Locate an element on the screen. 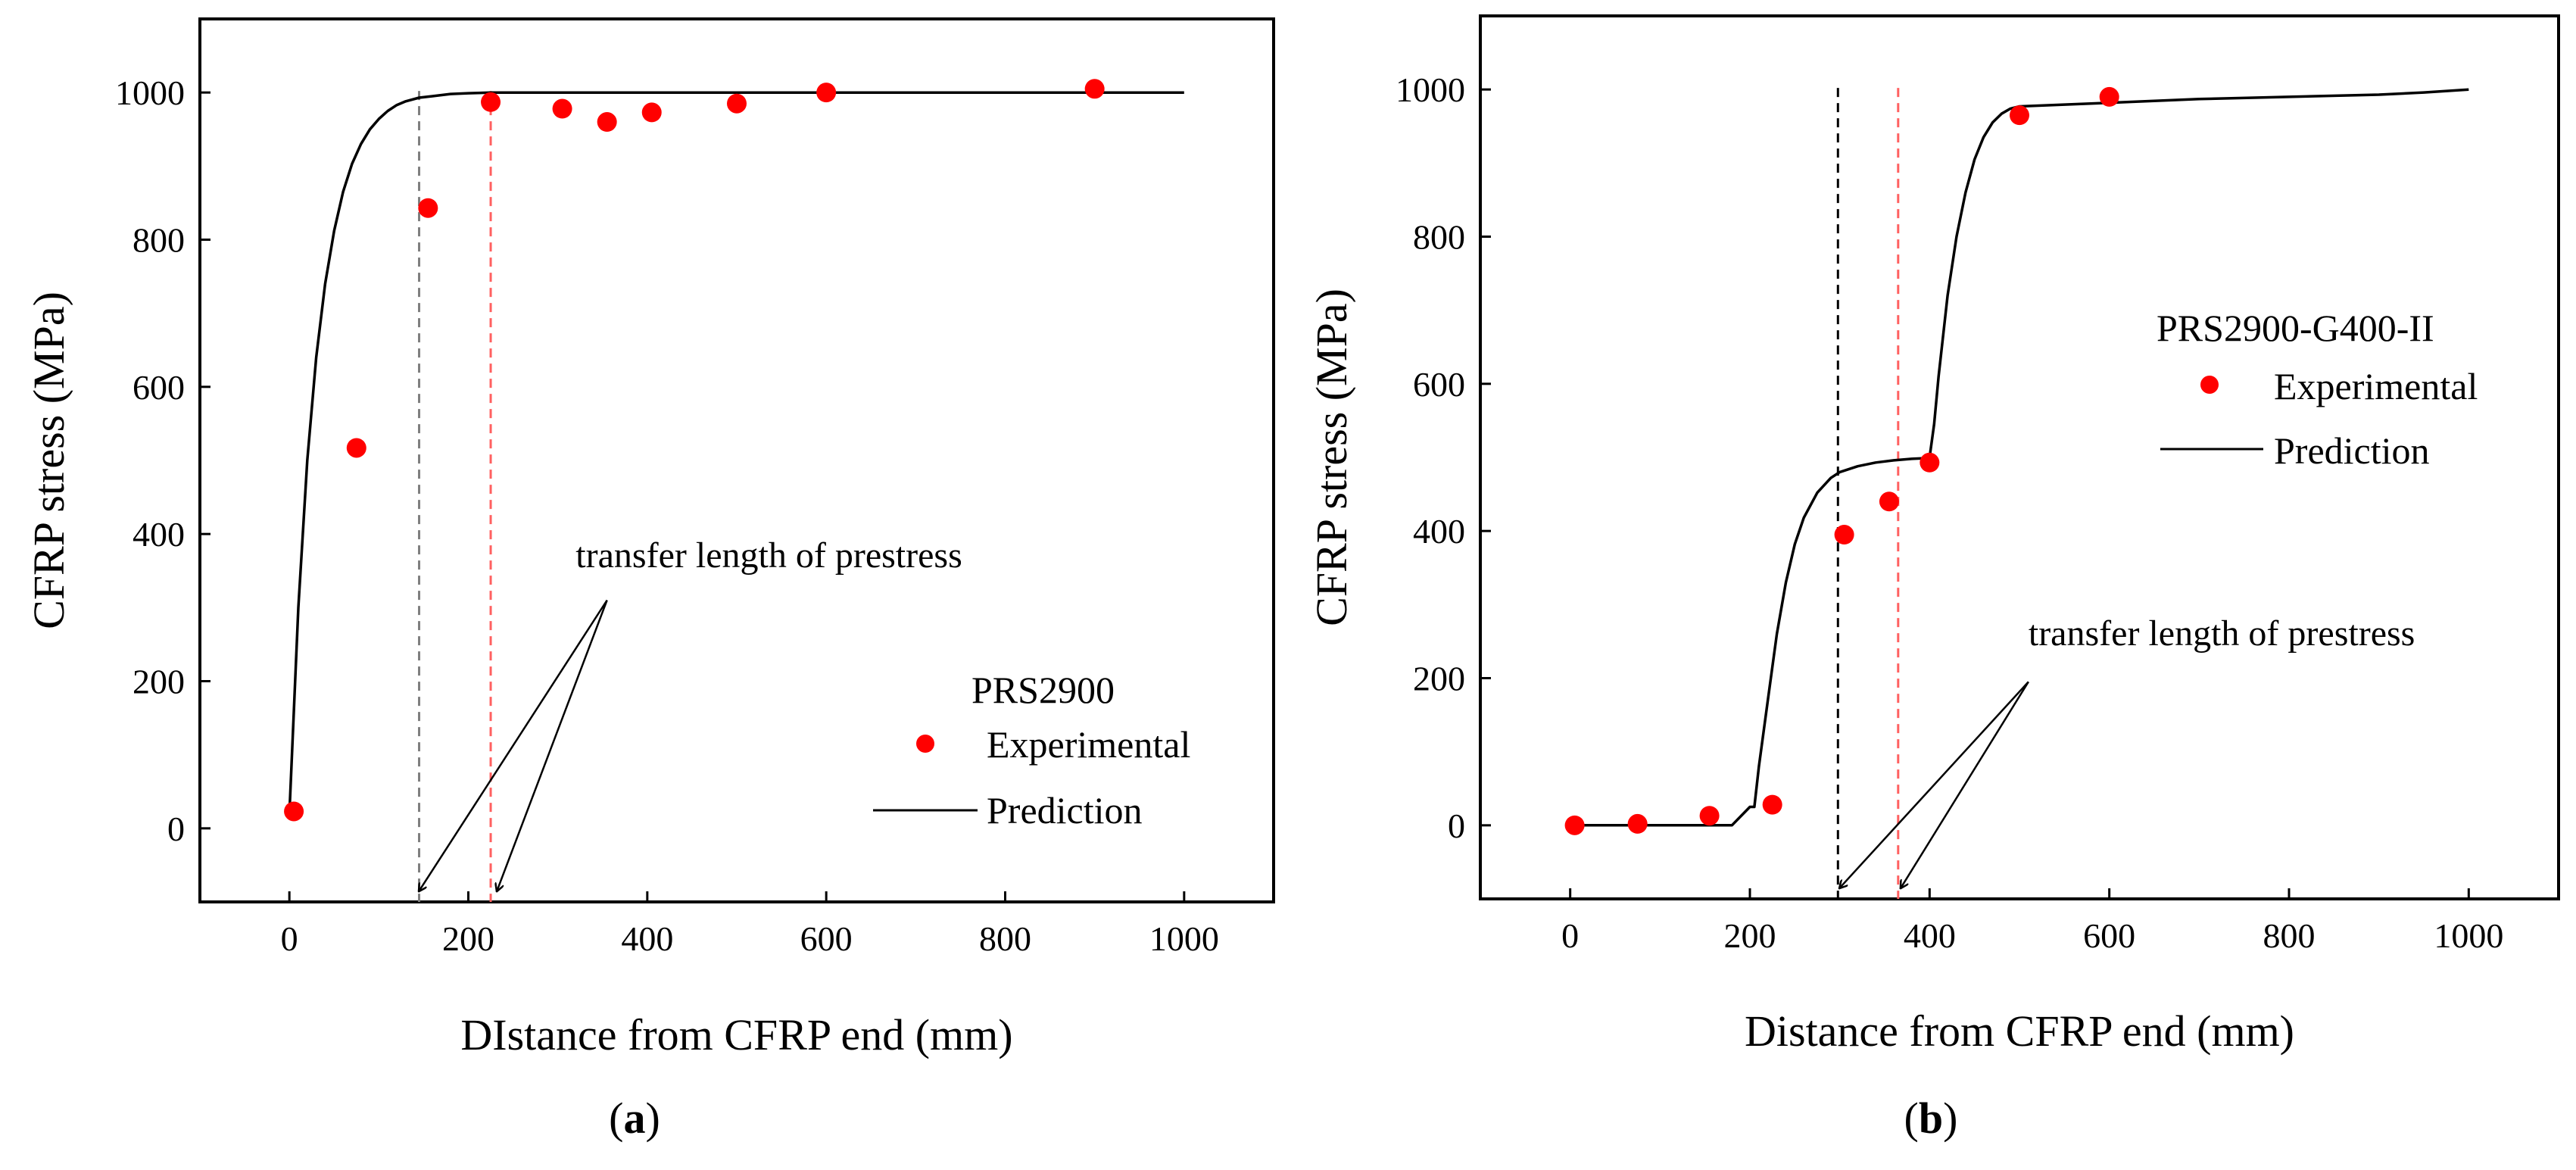 Image resolution: width=2576 pixels, height=1170 pixels. legend-prediction-label-b: Prediction is located at coordinates (2352, 450).